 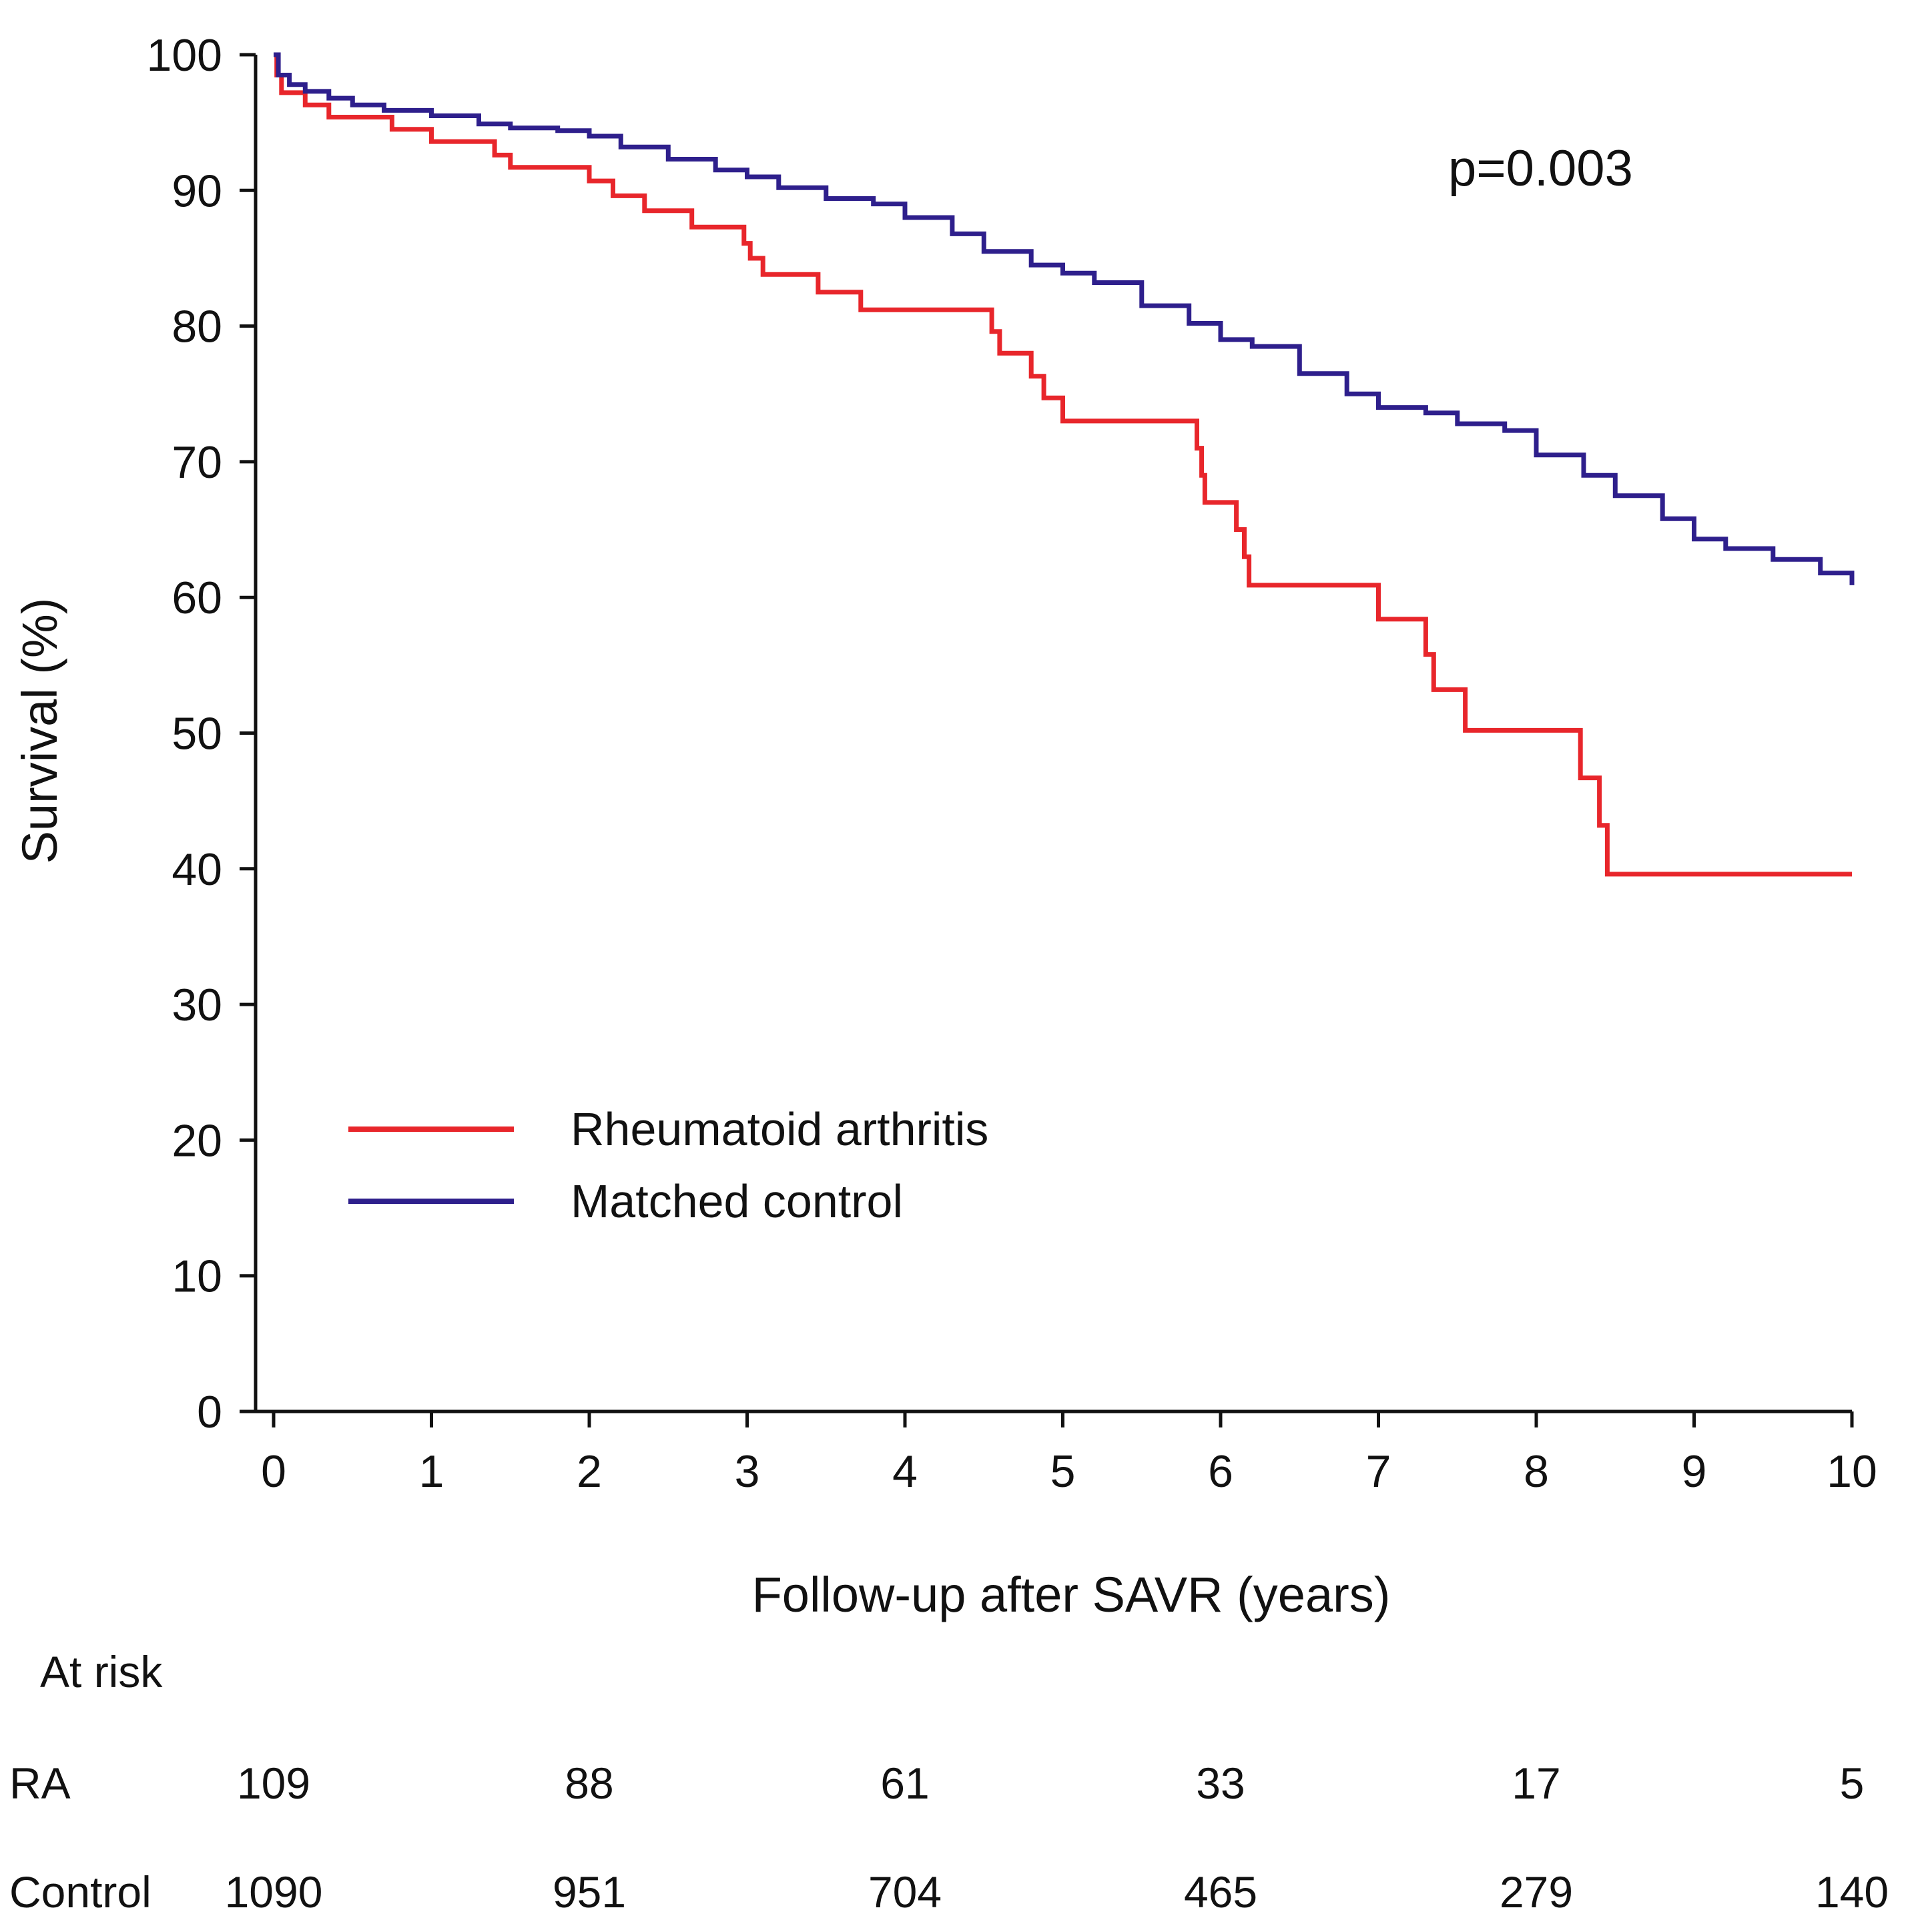 What do you see at coordinates (197, 1005) in the screenshot?
I see `y-tick-label: 30` at bounding box center [197, 1005].